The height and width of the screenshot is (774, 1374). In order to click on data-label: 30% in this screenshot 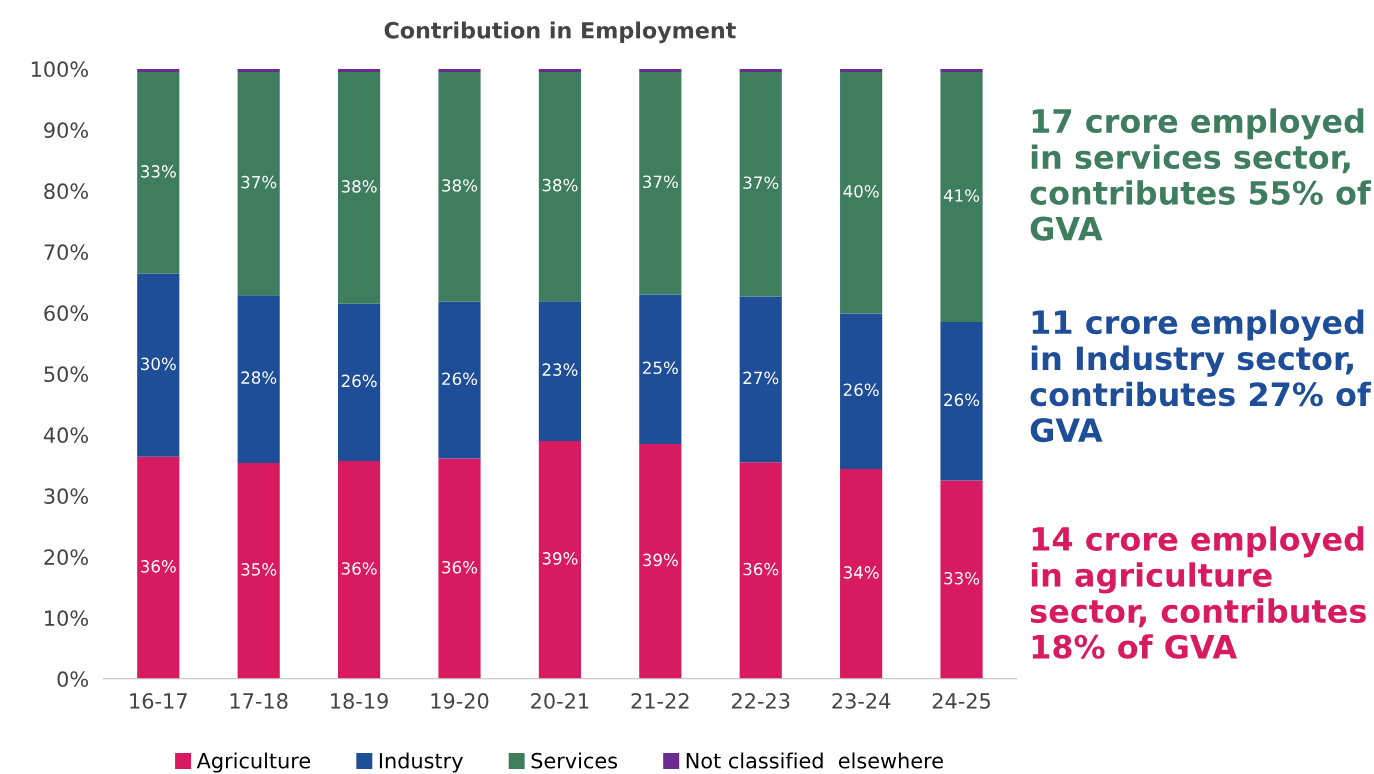, I will do `click(158, 364)`.